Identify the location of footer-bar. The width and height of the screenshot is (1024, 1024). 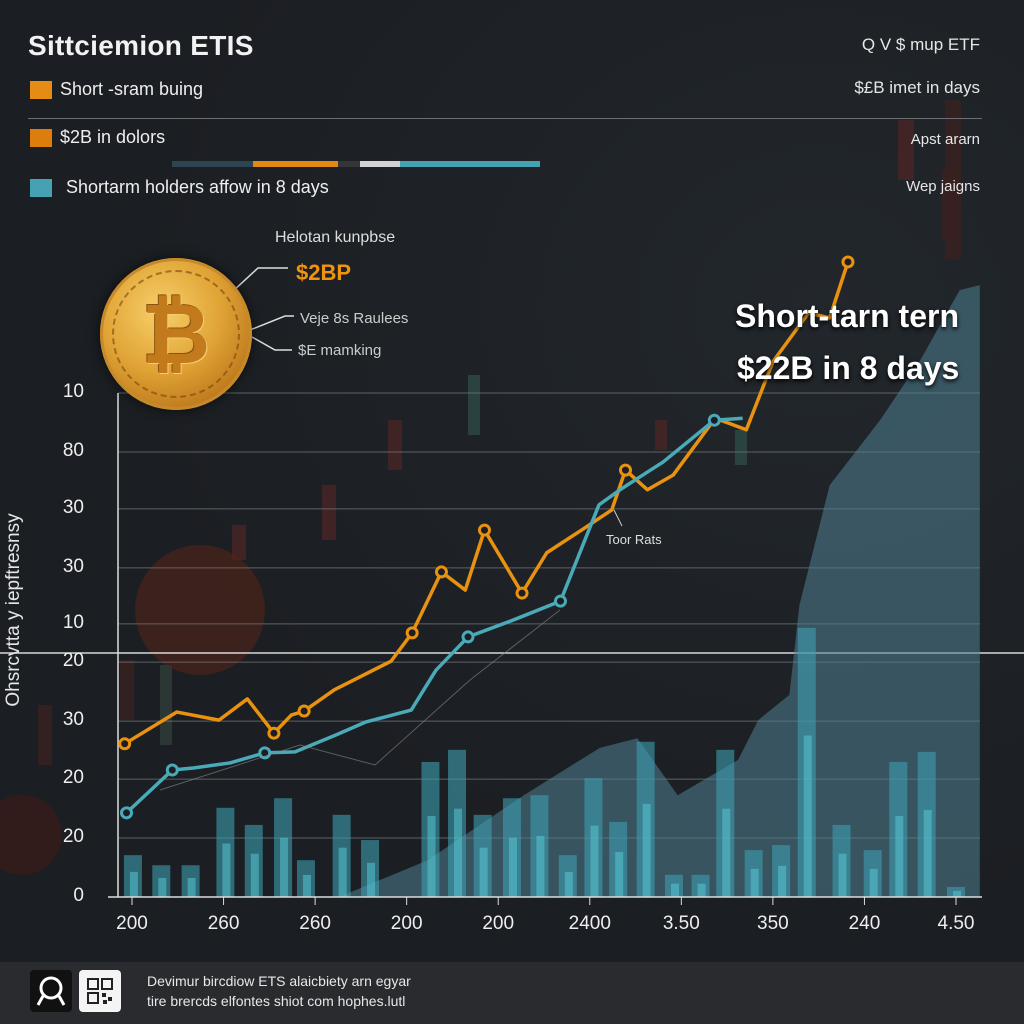
(512, 993).